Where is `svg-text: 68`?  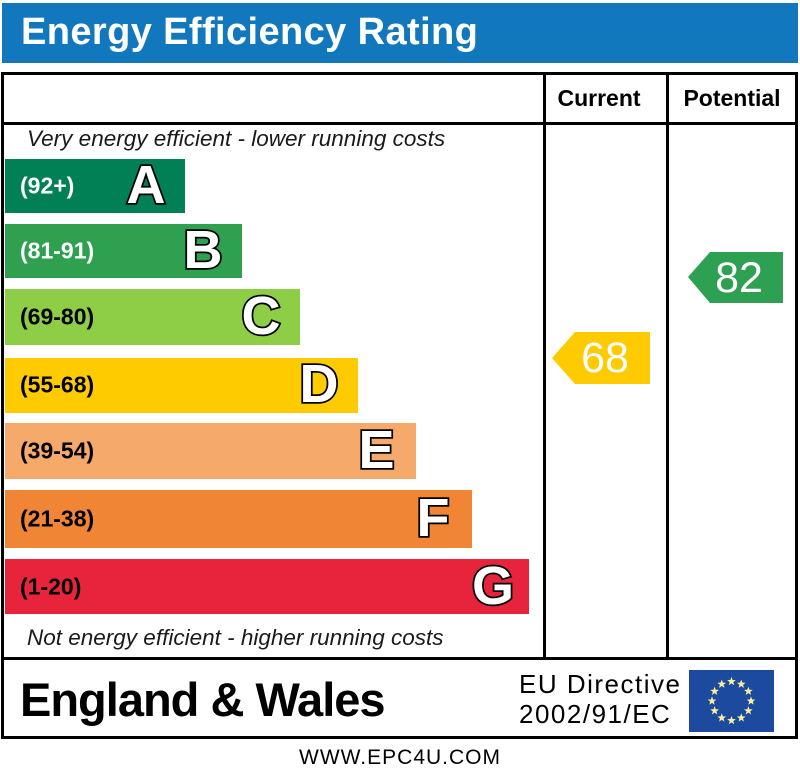
svg-text: 68 is located at coordinates (605, 358).